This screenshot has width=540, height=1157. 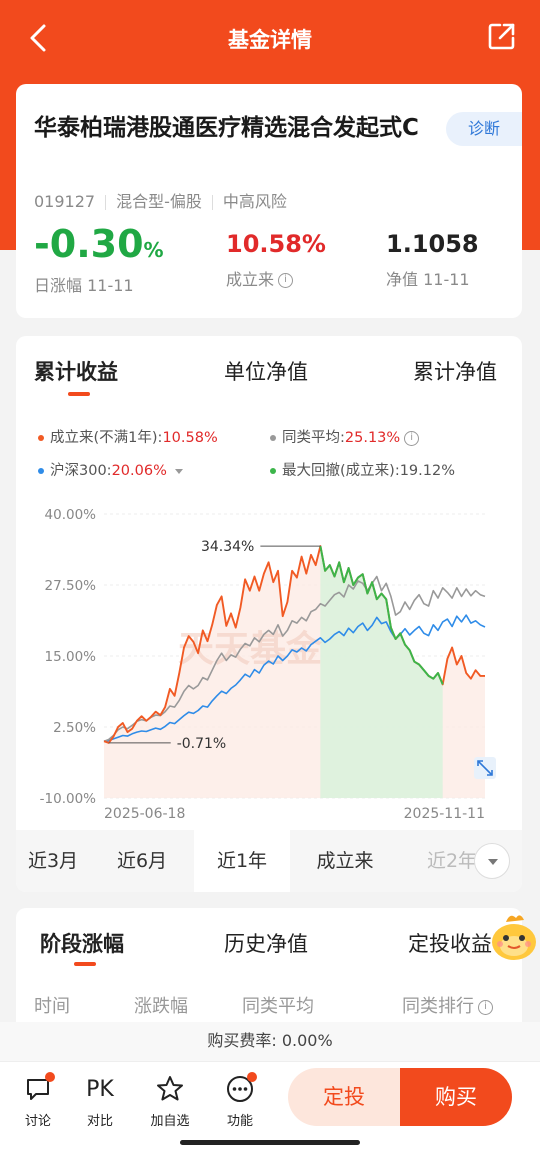 I want to click on column-time: 时间, so click(x=52, y=1006).